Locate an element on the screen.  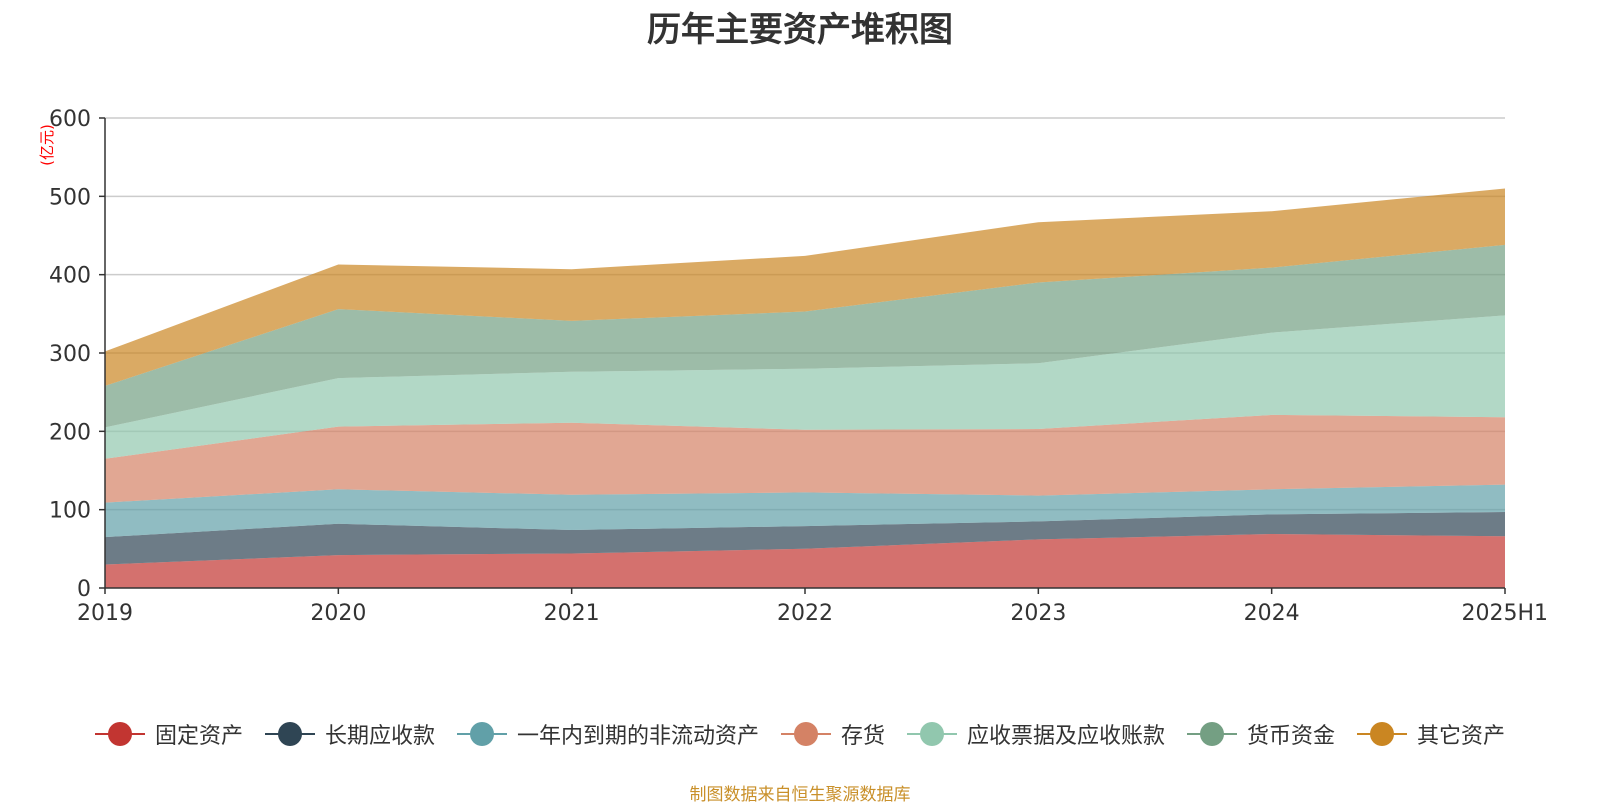
legend-item-2: 一年内到期的非流动资产 is located at coordinates (607, 734).